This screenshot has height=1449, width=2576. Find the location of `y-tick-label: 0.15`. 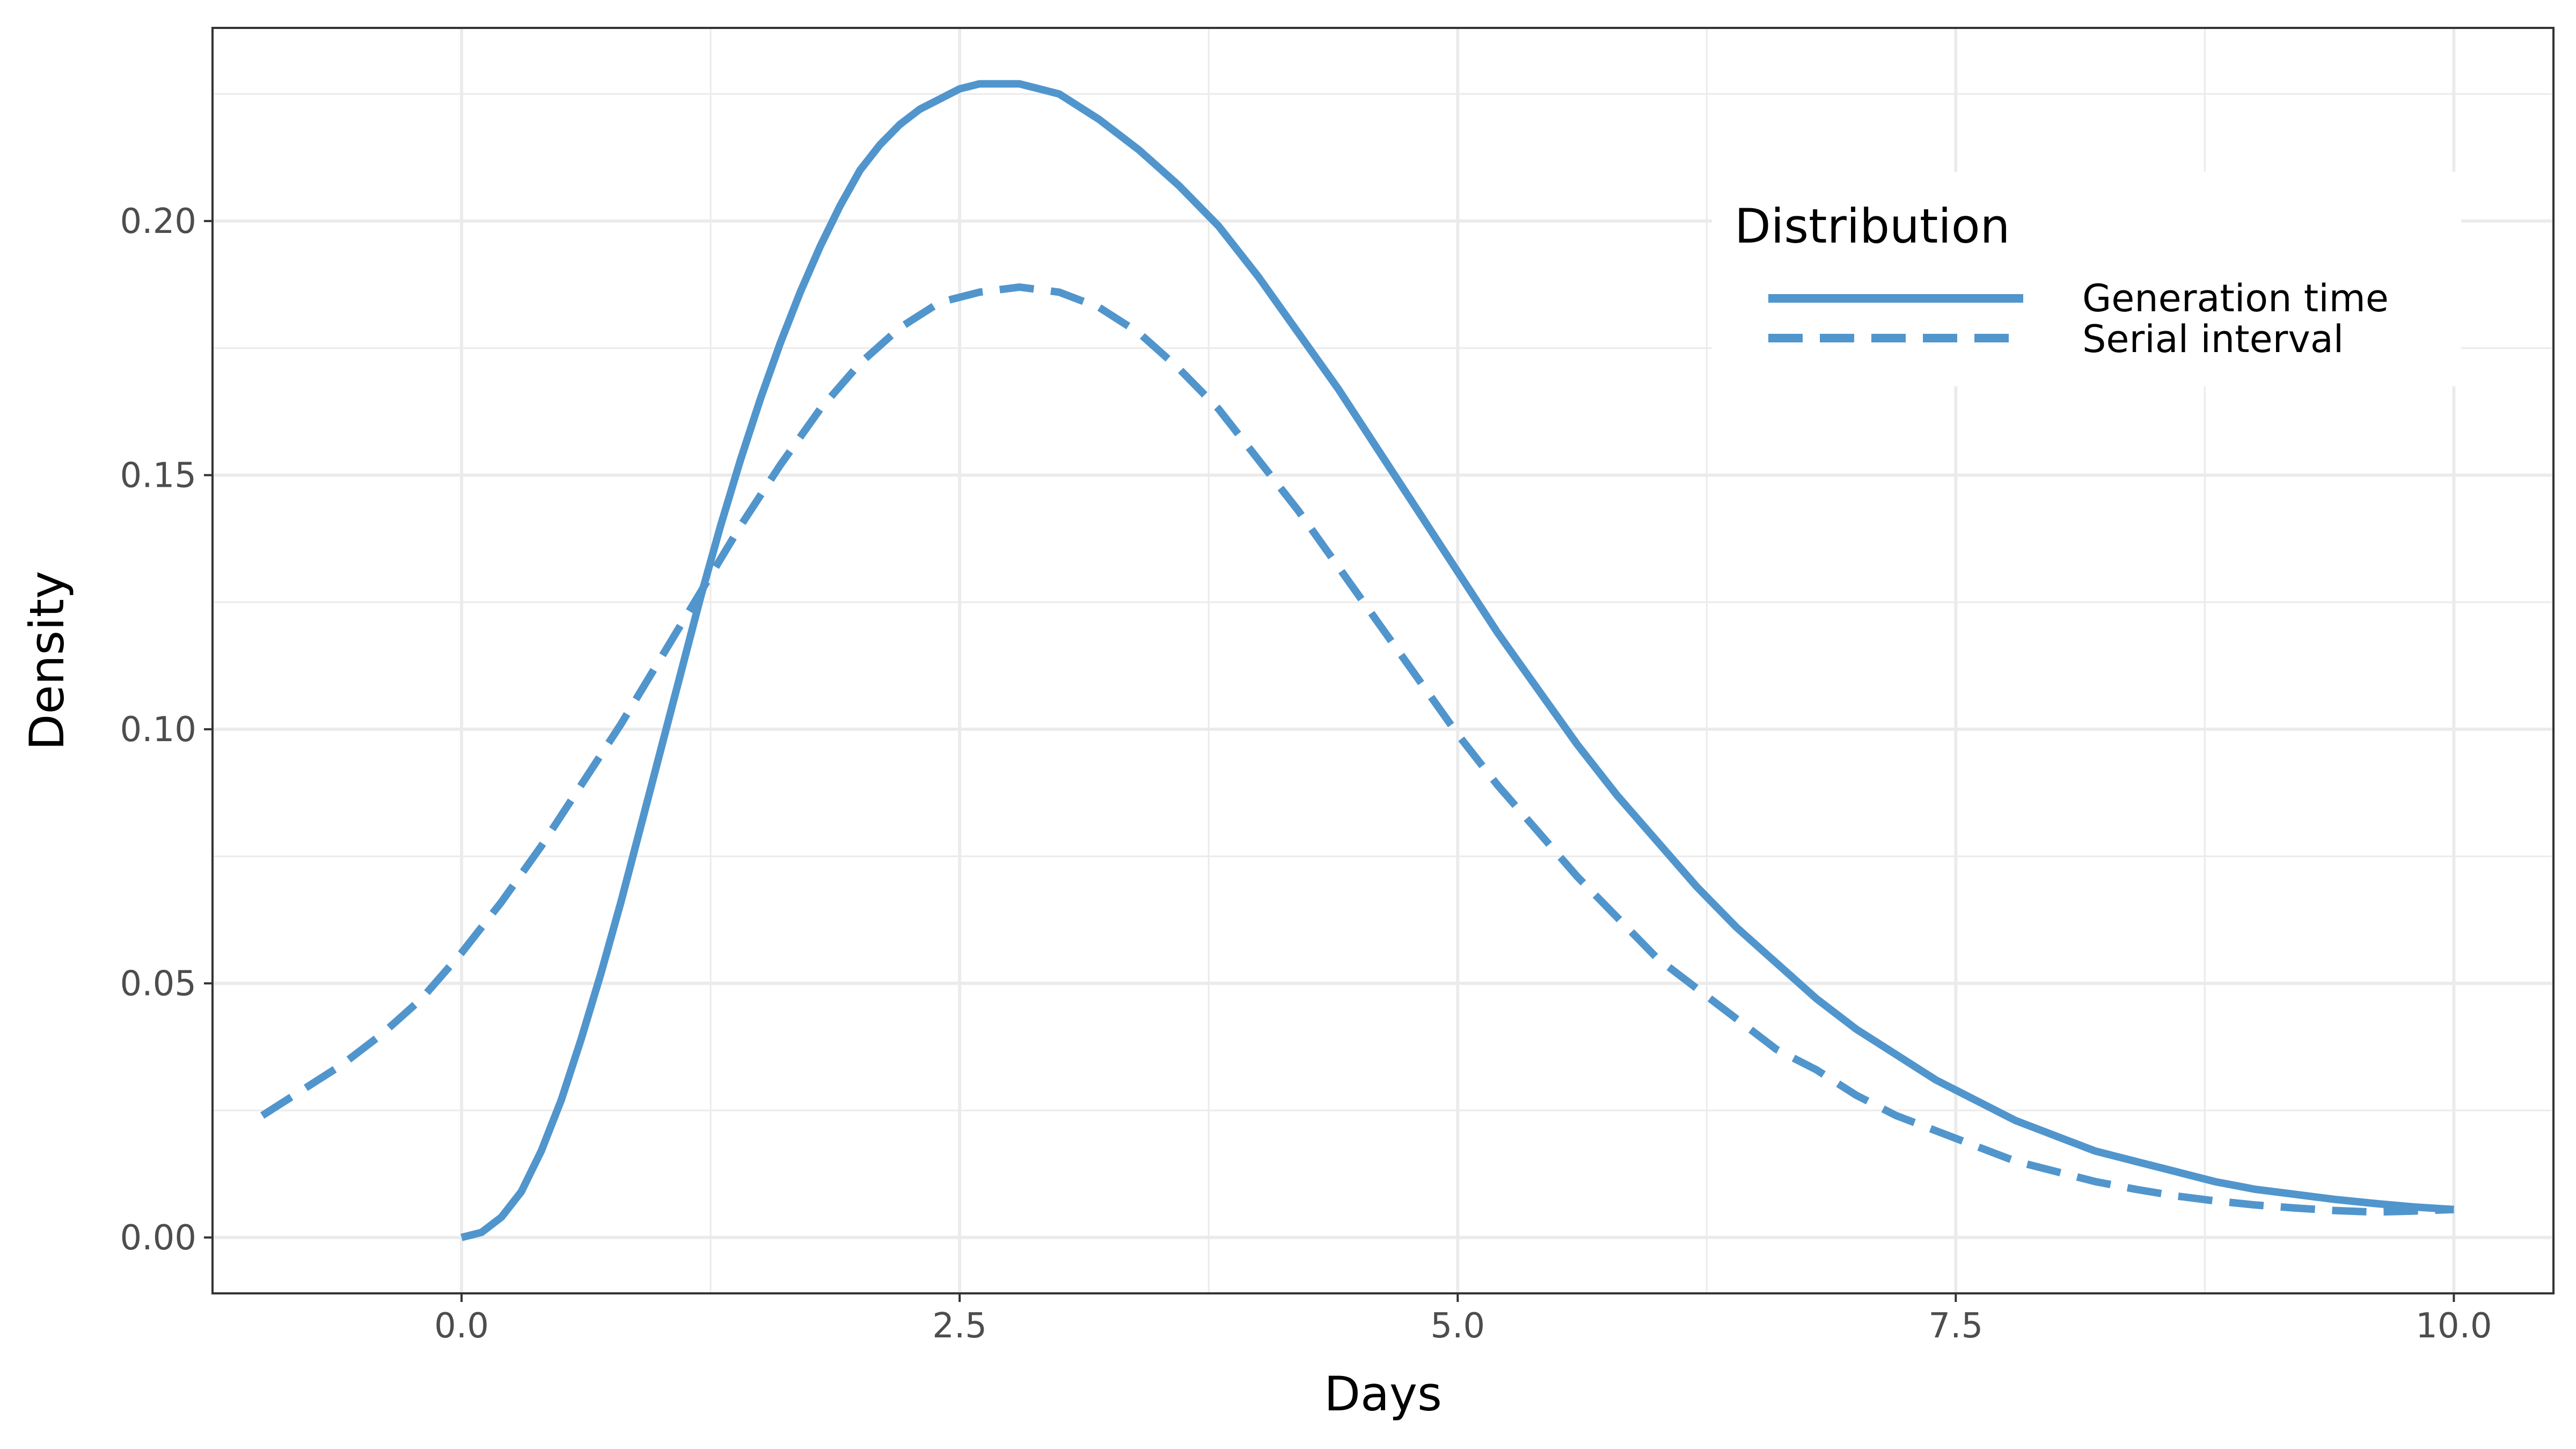

y-tick-label: 0.15 is located at coordinates (158, 475).